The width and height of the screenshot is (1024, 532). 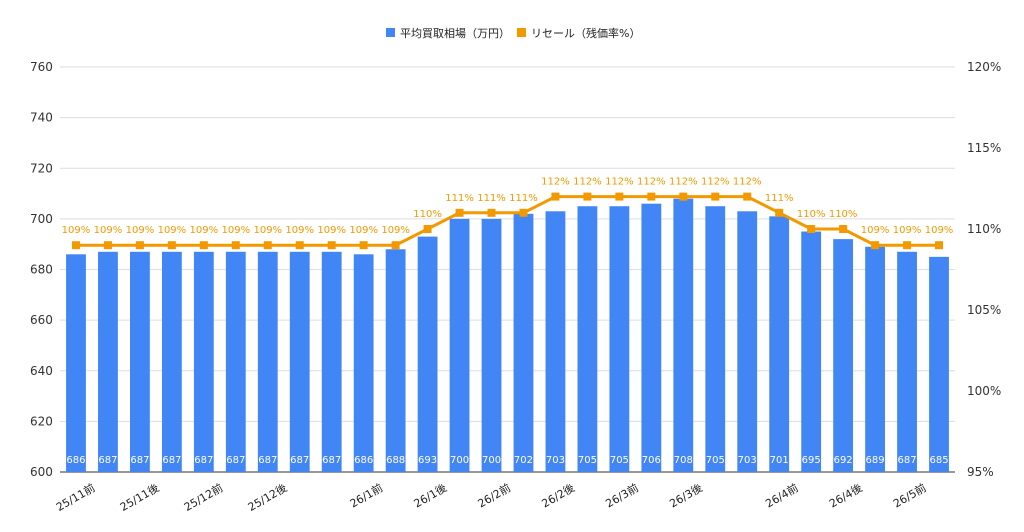 What do you see at coordinates (811, 460) in the screenshot?
I see `bar-value-label: 695` at bounding box center [811, 460].